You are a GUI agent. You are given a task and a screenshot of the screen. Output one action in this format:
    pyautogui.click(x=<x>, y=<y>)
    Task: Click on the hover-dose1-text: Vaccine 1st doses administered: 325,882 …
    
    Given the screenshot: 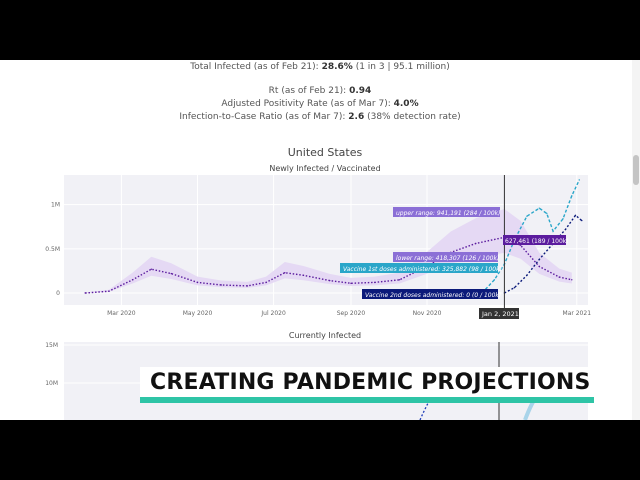 What is the action you would take?
    pyautogui.click(x=422, y=269)
    